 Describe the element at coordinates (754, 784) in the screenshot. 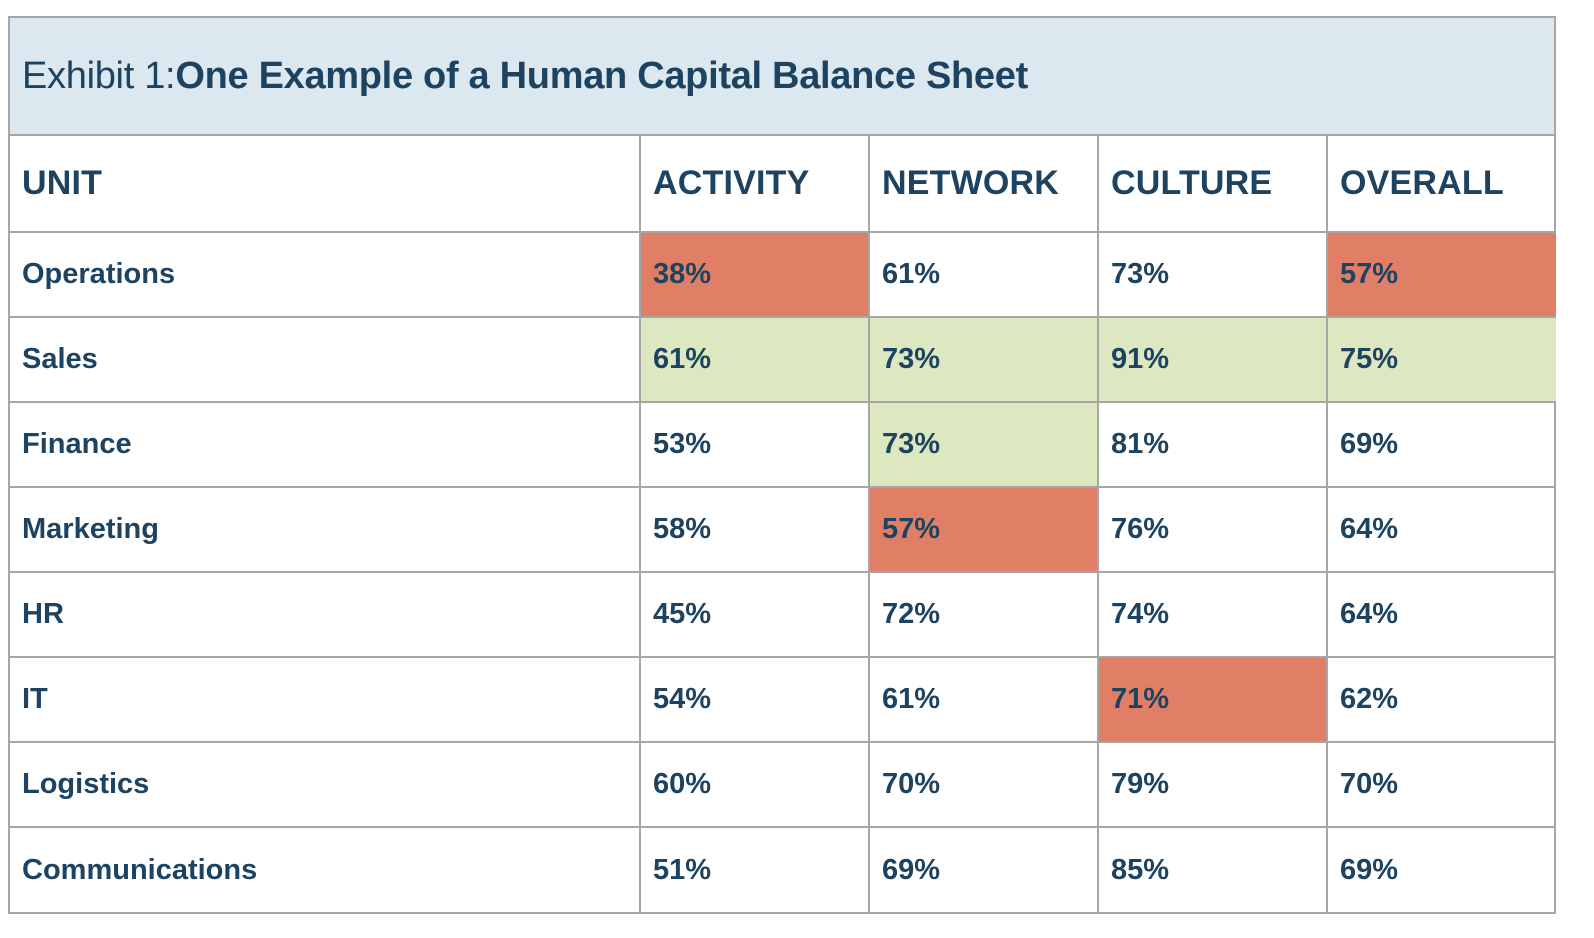

I see `value-cell-activity: 60%` at that location.